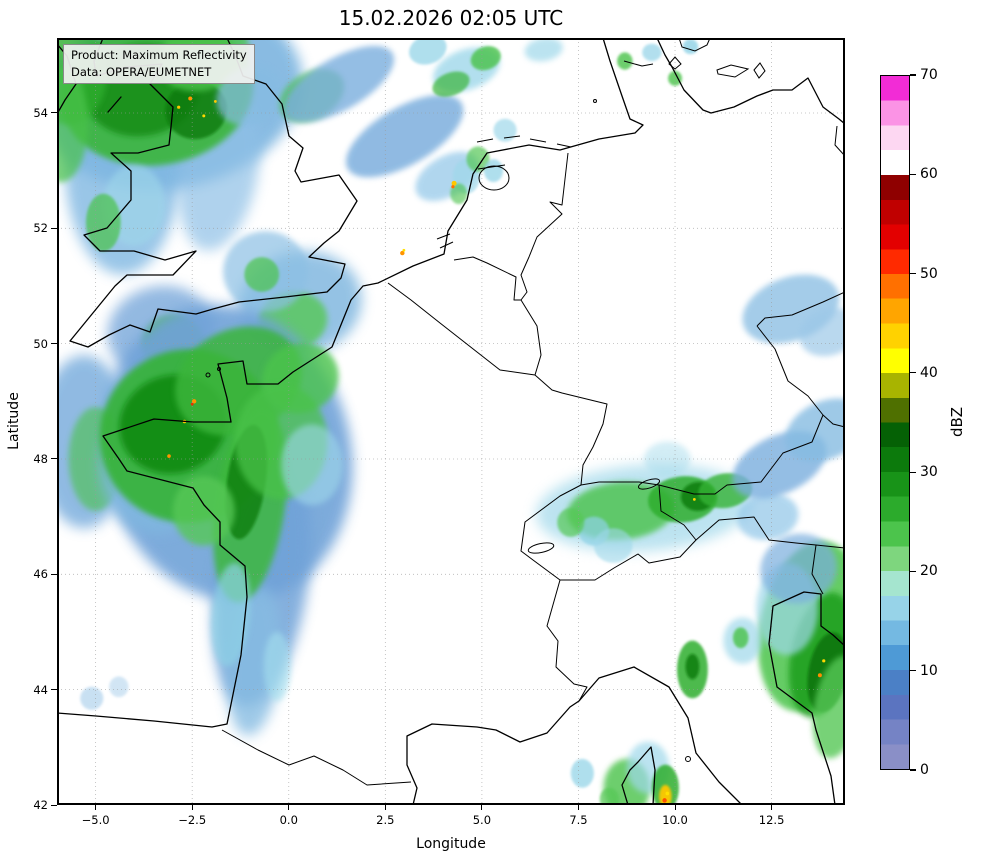 The height and width of the screenshot is (860, 985). What do you see at coordinates (741, 454) in the screenshot?
I see `border-germany-austria` at bounding box center [741, 454].